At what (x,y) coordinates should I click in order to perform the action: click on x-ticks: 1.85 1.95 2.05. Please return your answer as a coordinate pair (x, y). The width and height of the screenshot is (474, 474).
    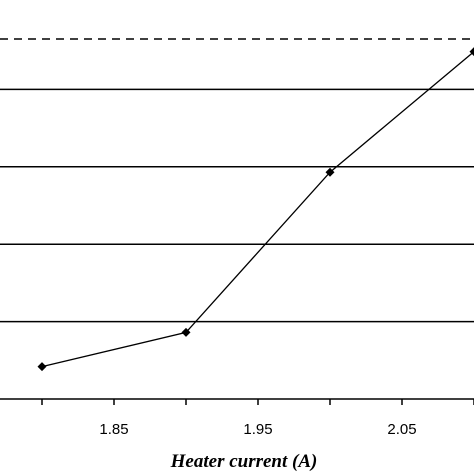
    Looking at the image, I should click on (257, 418).